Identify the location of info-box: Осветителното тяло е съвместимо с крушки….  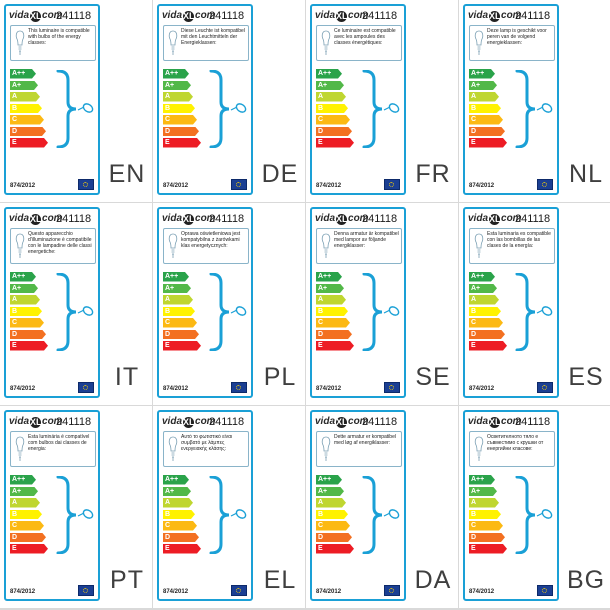
(512, 449).